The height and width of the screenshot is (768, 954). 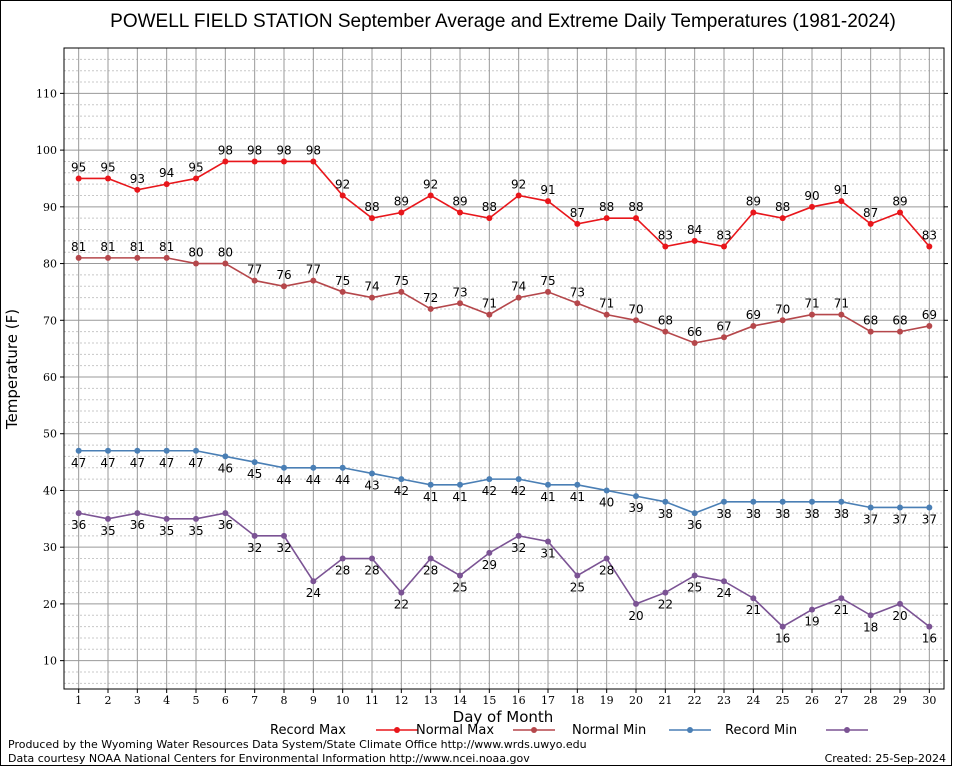 I want to click on x-tick-label: 30, so click(x=929, y=700).